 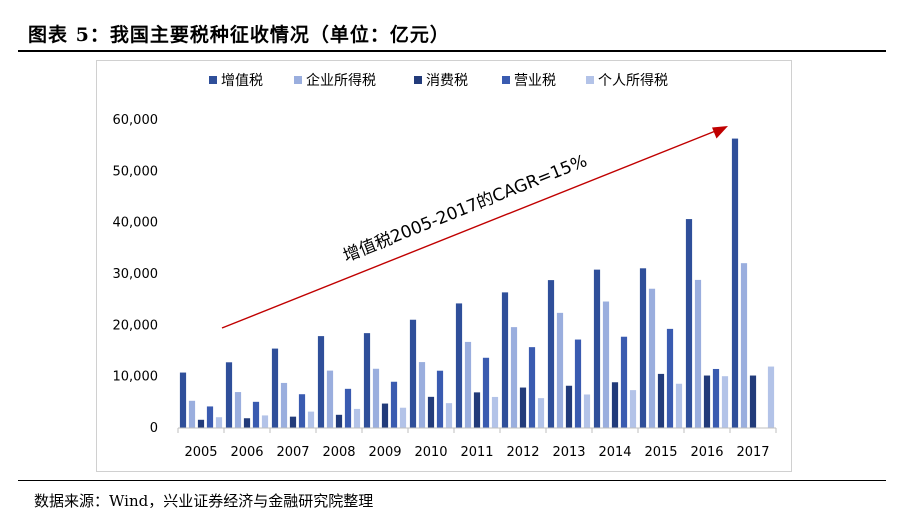 What do you see at coordinates (522, 452) in the screenshot?
I see `x-tick-label: 2012` at bounding box center [522, 452].